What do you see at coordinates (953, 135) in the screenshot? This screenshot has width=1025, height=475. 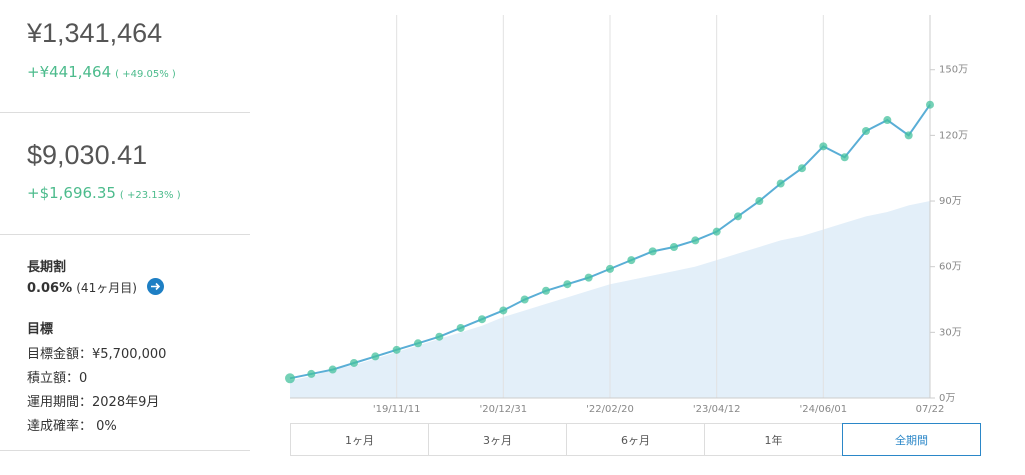 I see `y-tick-label: 120万` at bounding box center [953, 135].